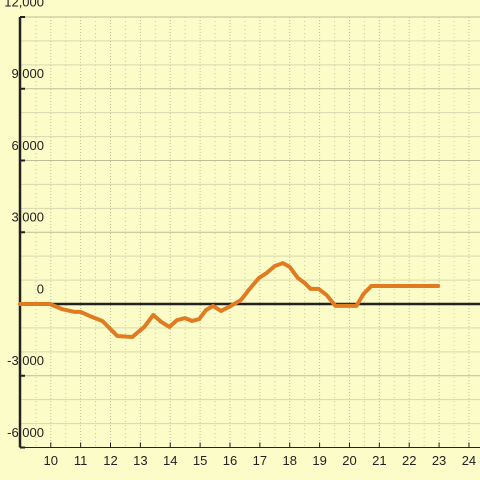  What do you see at coordinates (469, 460) in the screenshot?
I see `x-tick-label: 24` at bounding box center [469, 460].